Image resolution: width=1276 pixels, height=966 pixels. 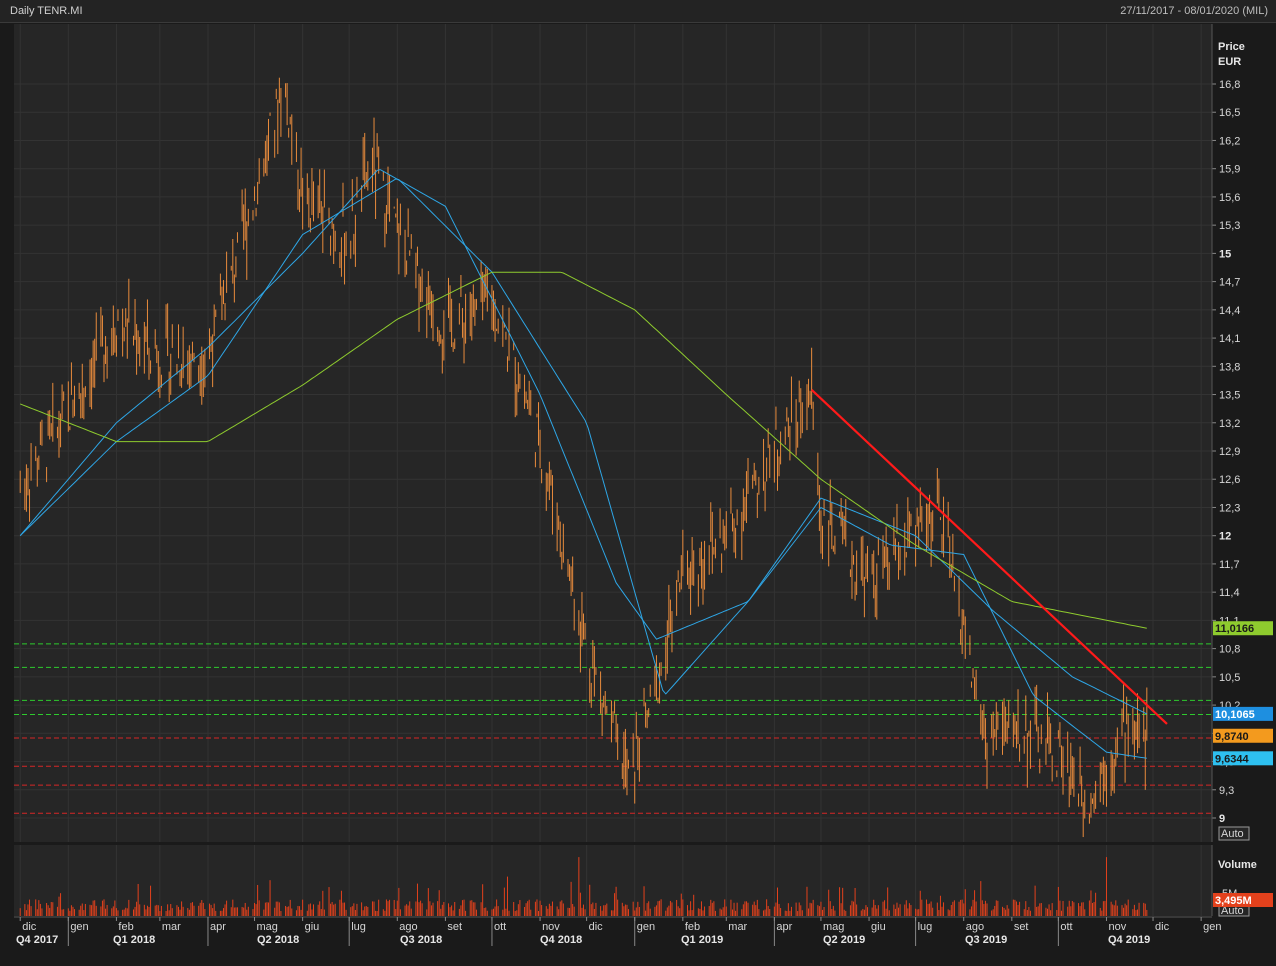 What do you see at coordinates (1229, 367) in the screenshot?
I see `price-tick-label: 13,8` at bounding box center [1229, 367].